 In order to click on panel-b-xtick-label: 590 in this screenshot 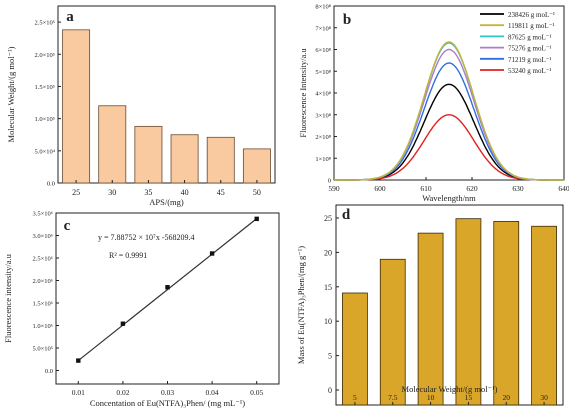, I will do `click(334, 188)`.